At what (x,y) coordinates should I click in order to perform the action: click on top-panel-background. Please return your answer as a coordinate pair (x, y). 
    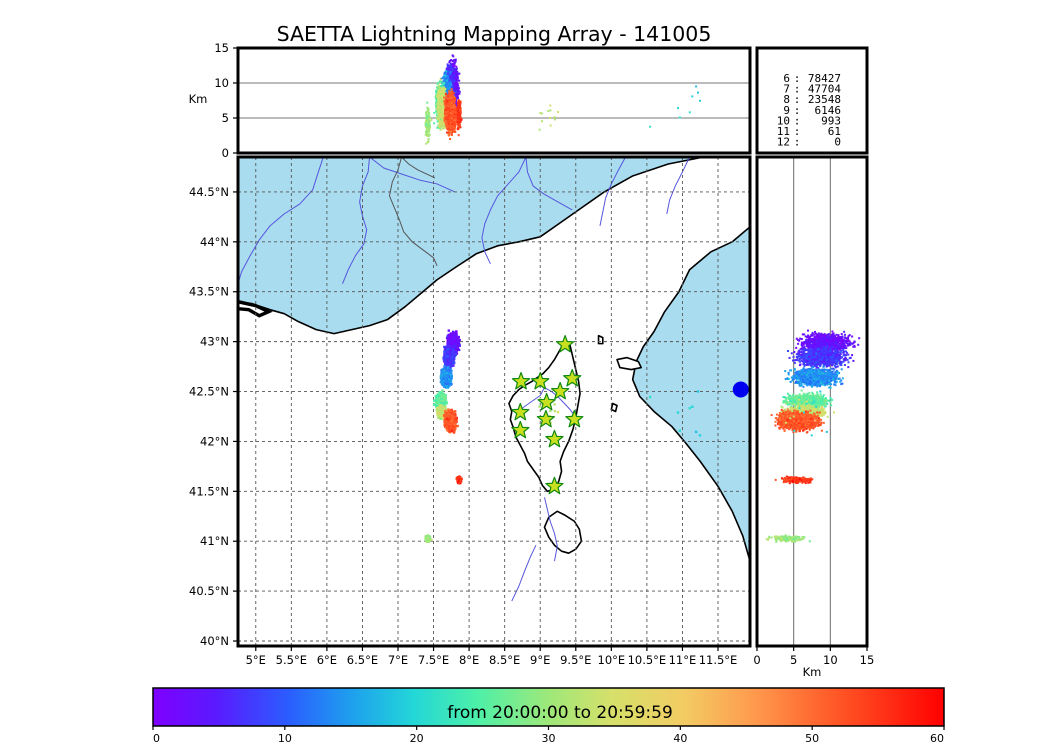
    Looking at the image, I should click on (494, 100).